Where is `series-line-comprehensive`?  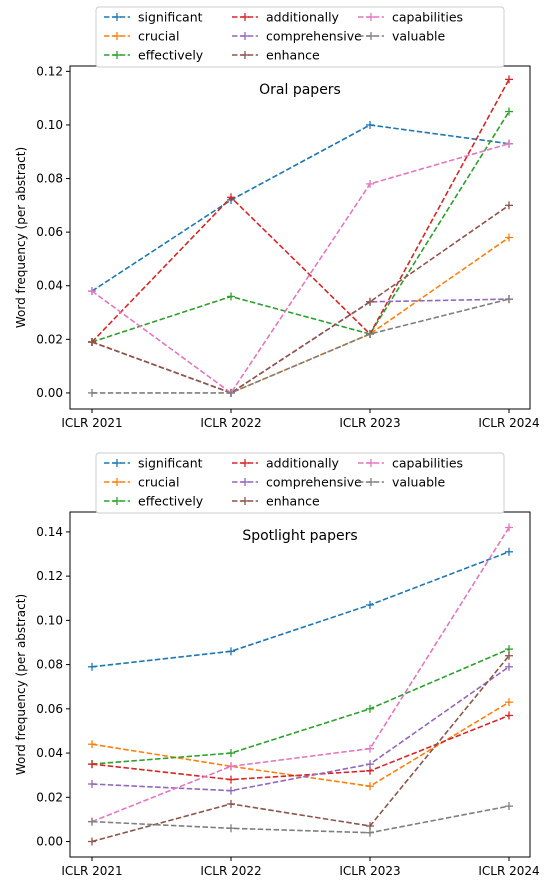 series-line-comprehensive is located at coordinates (300, 729).